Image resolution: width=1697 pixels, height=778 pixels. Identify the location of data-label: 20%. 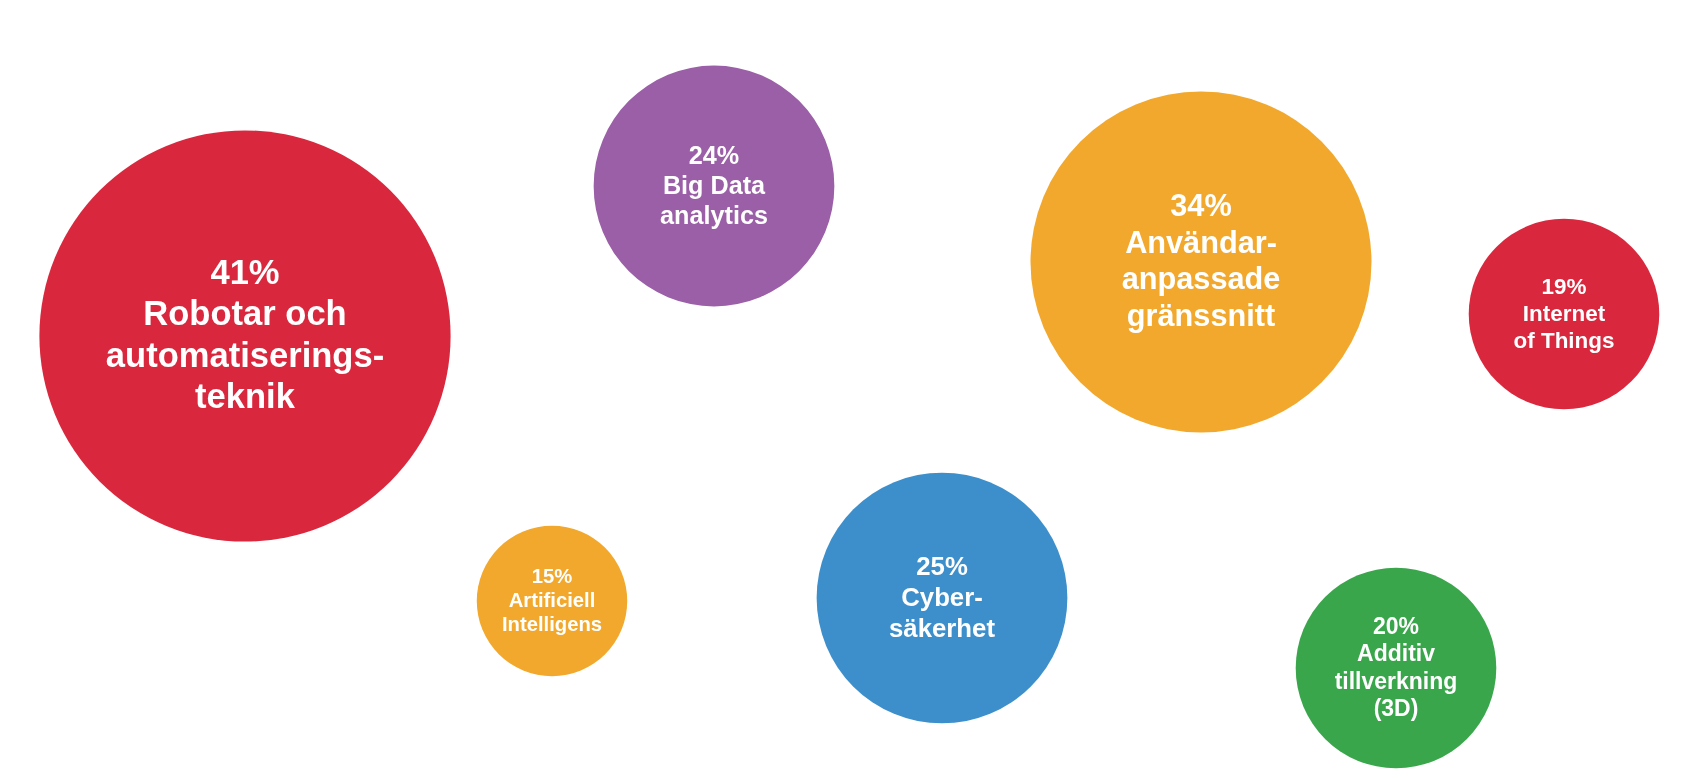
(1396, 625).